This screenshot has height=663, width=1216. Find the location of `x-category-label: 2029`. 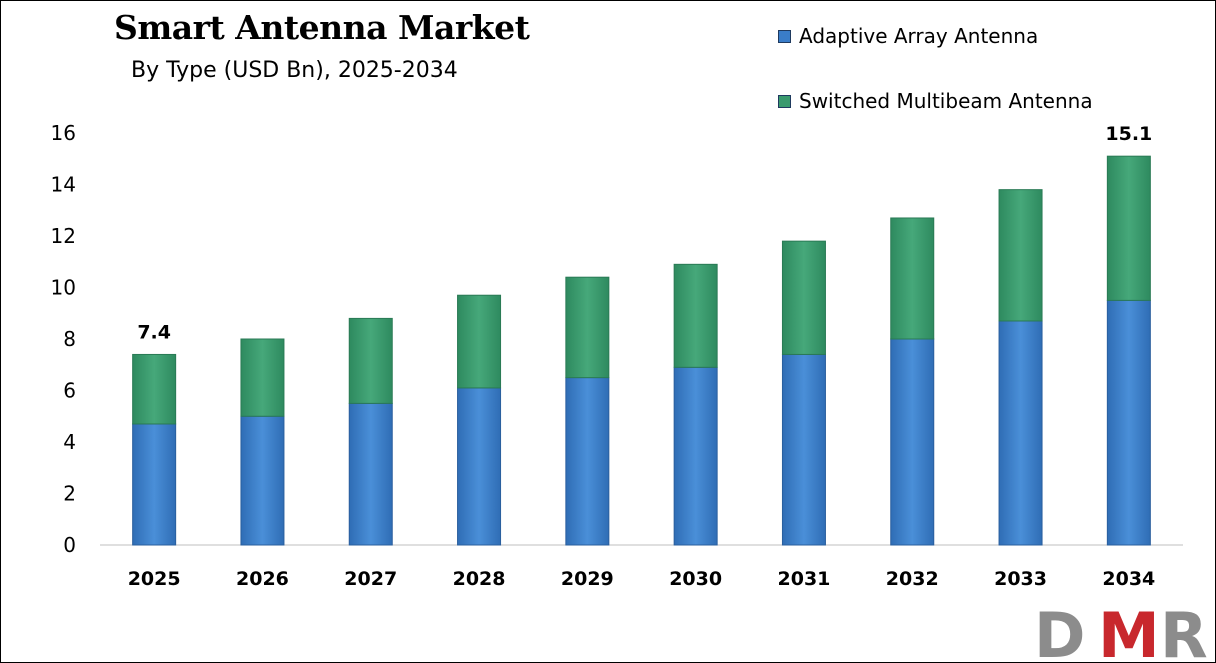

x-category-label: 2029 is located at coordinates (587, 579).